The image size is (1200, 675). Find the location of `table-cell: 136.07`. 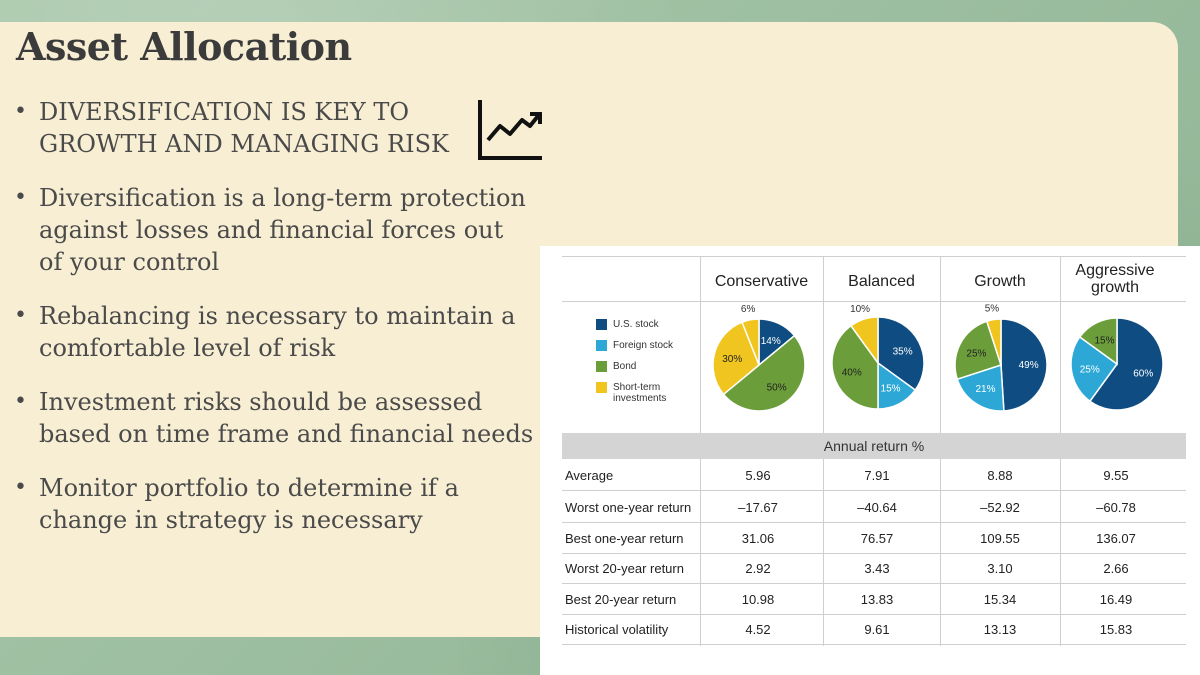

table-cell: 136.07 is located at coordinates (1116, 538).